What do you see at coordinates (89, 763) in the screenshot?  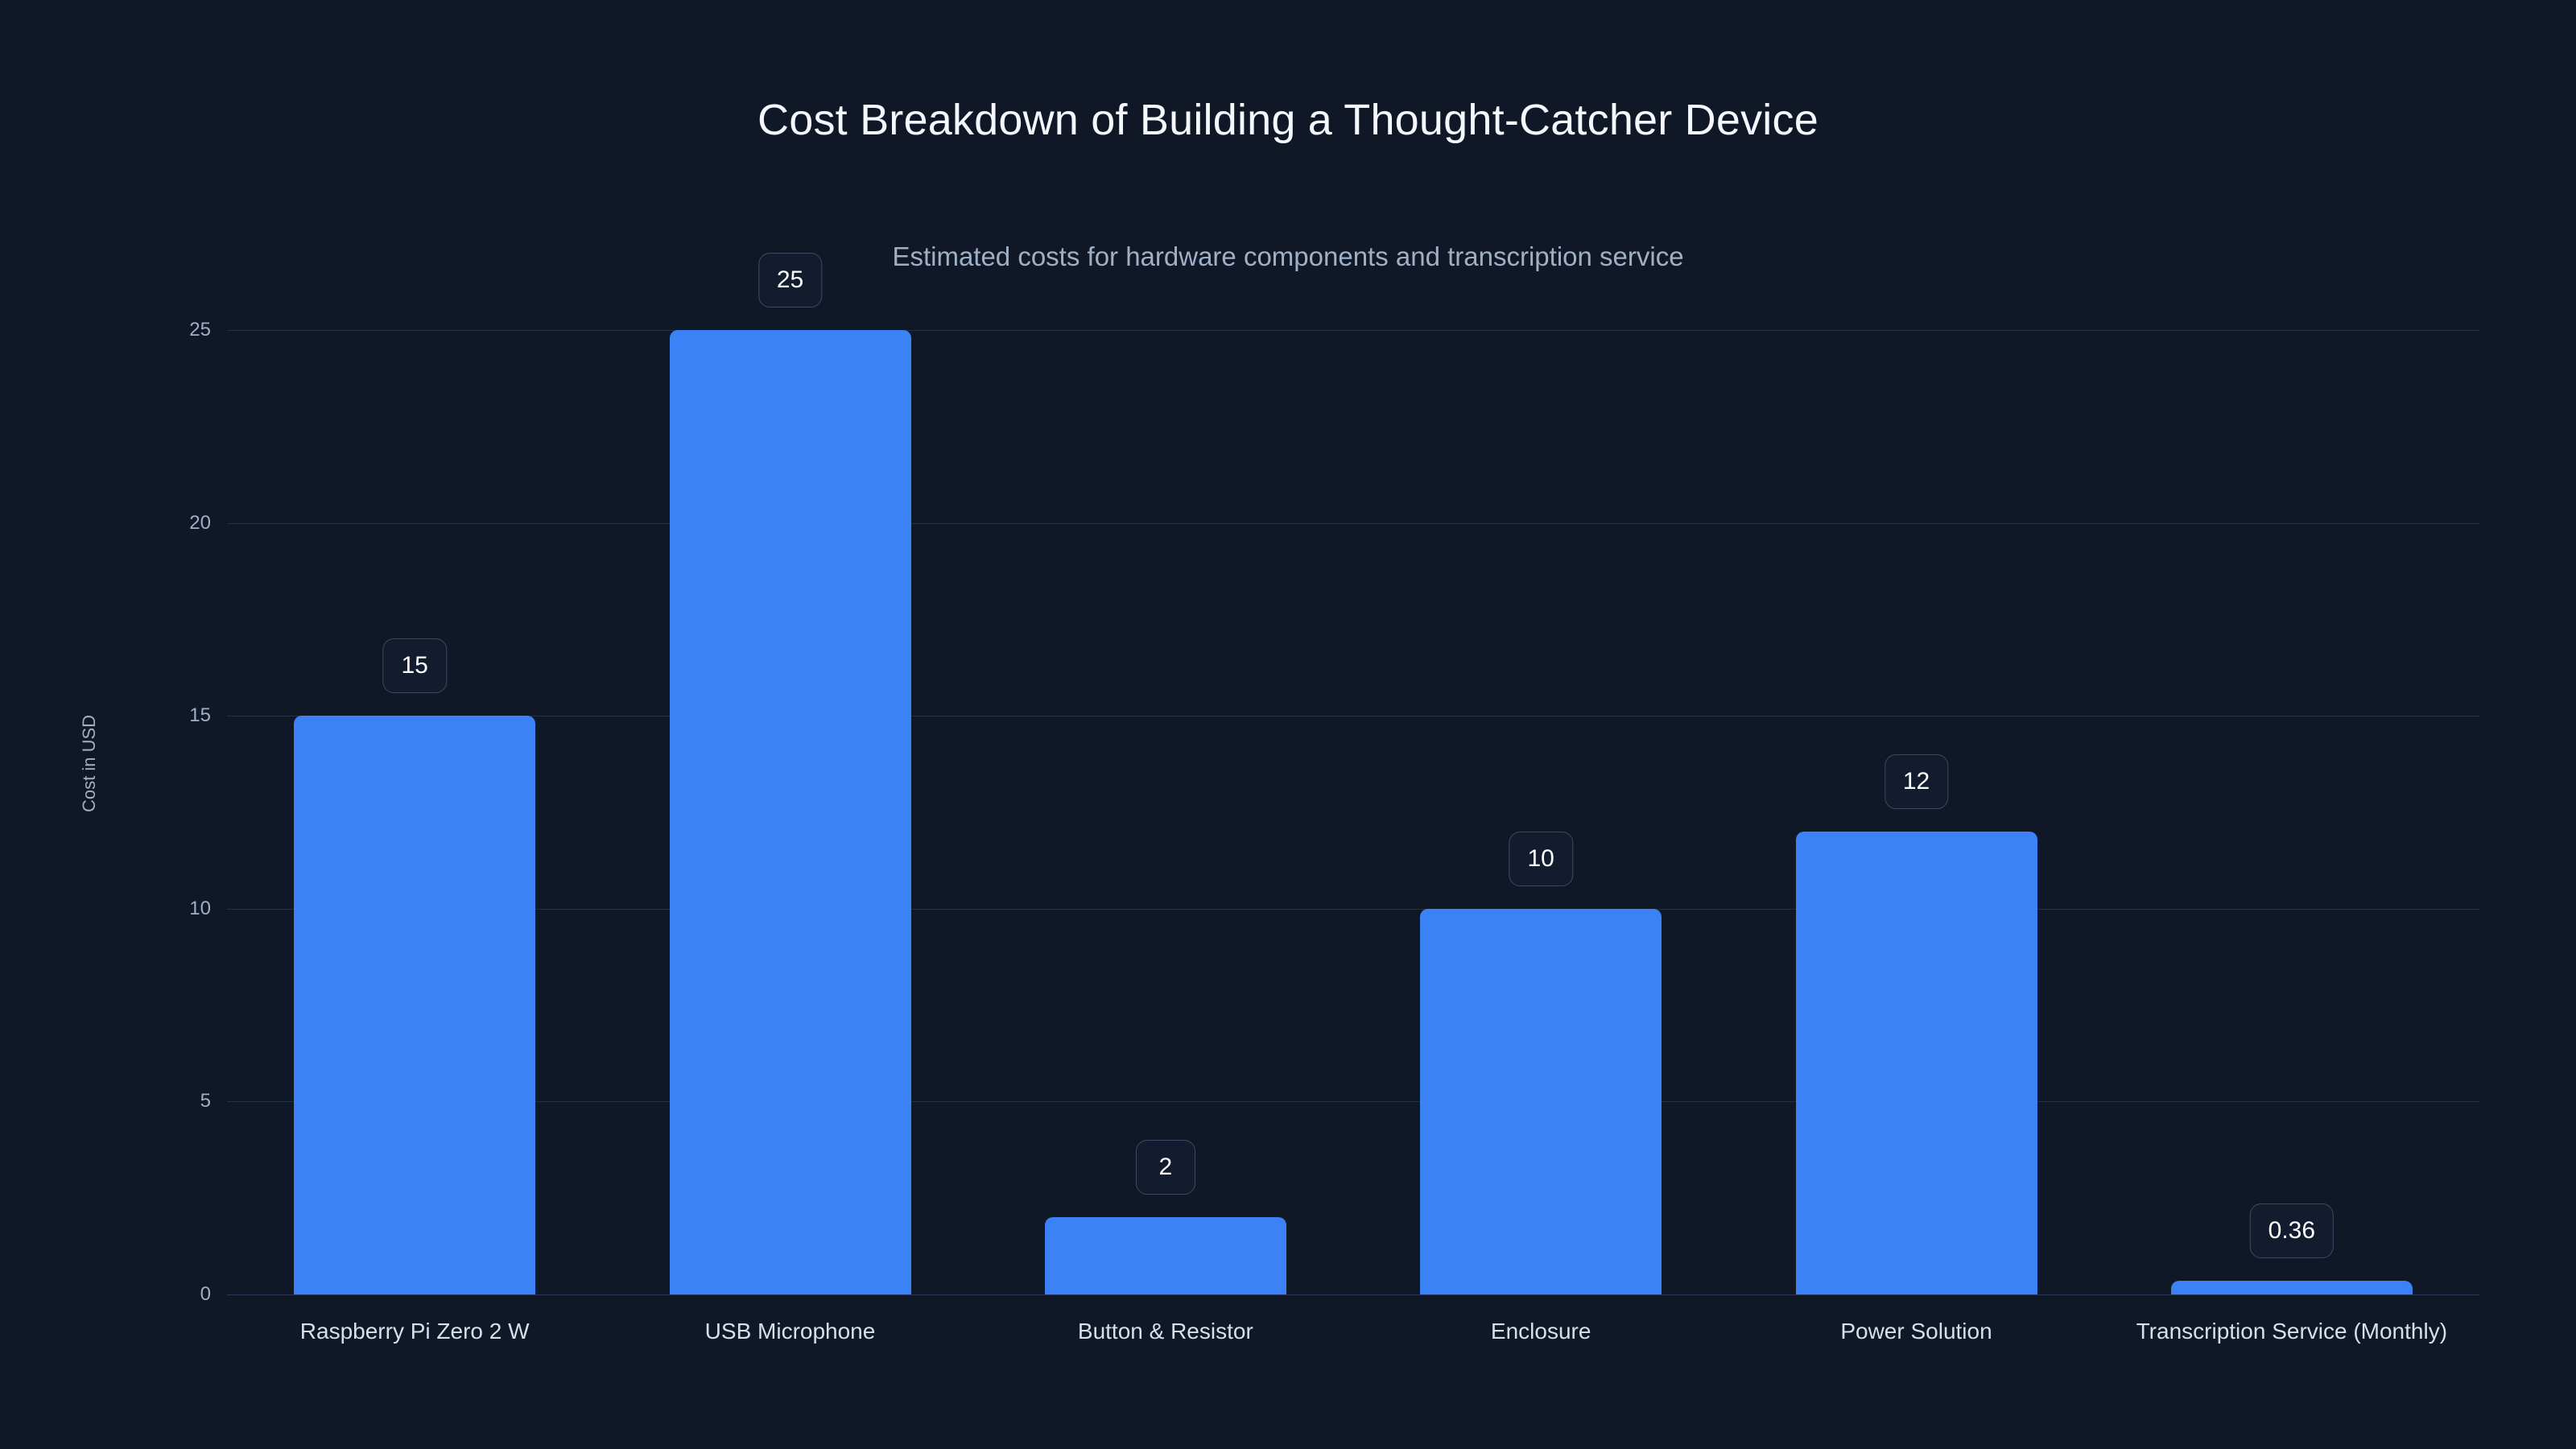 I see `y-axis-title: Cost in USD` at bounding box center [89, 763].